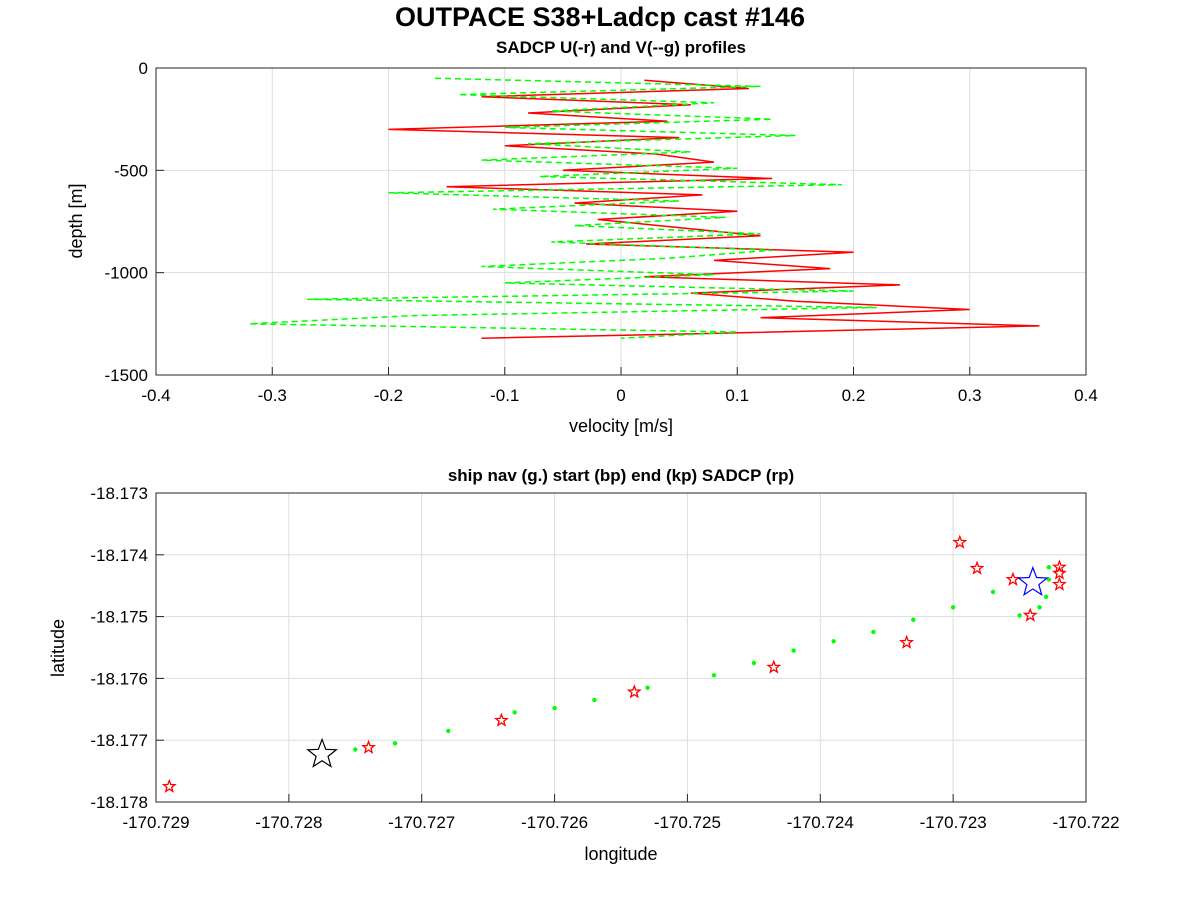 The image size is (1200, 900). I want to click on profile-x-tick-label: 0.2, so click(854, 395).